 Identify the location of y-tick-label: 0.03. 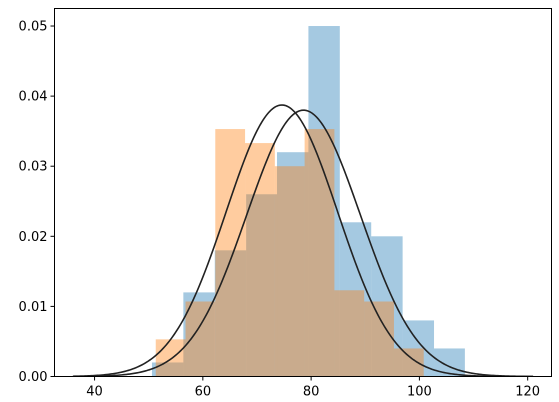
(33, 167).